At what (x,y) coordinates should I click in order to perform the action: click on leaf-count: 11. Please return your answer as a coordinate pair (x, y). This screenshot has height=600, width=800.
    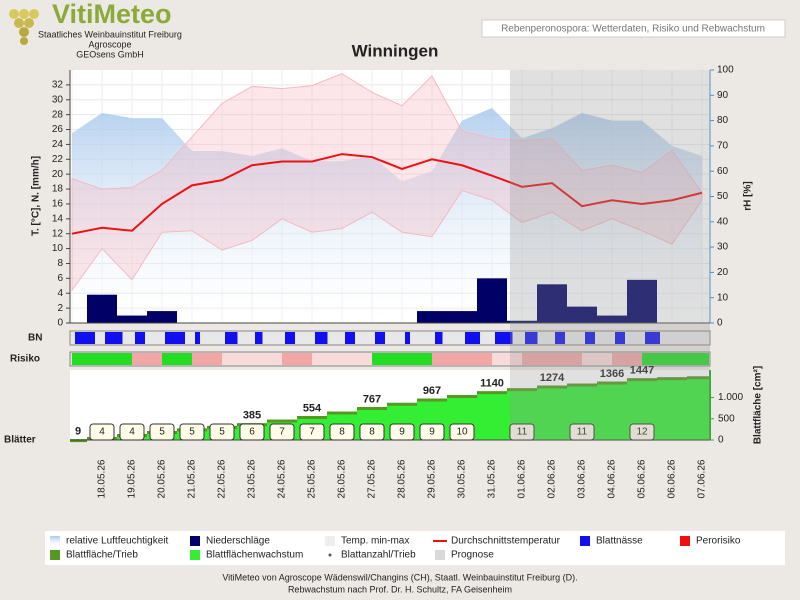
    Looking at the image, I should click on (522, 432).